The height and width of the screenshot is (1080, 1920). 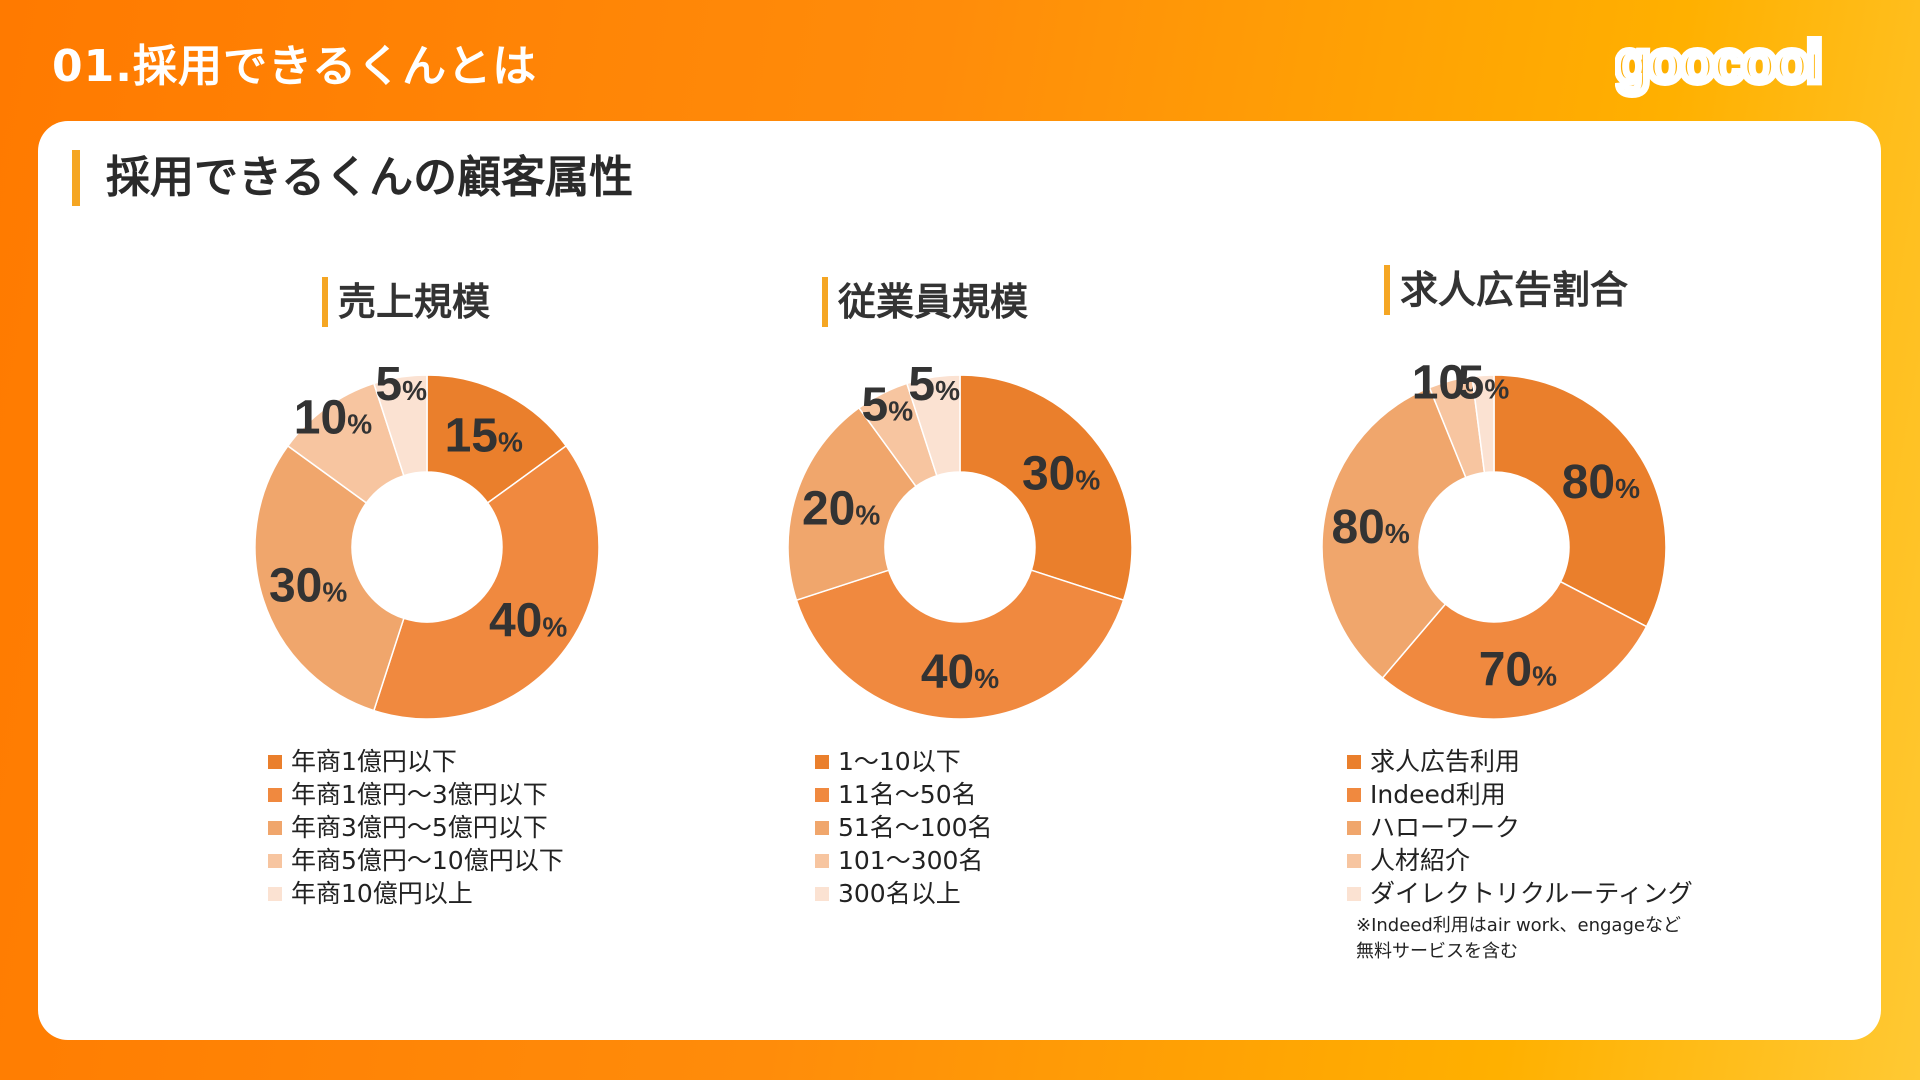 I want to click on data-label-revenue-2: 40%, so click(x=528, y=620).